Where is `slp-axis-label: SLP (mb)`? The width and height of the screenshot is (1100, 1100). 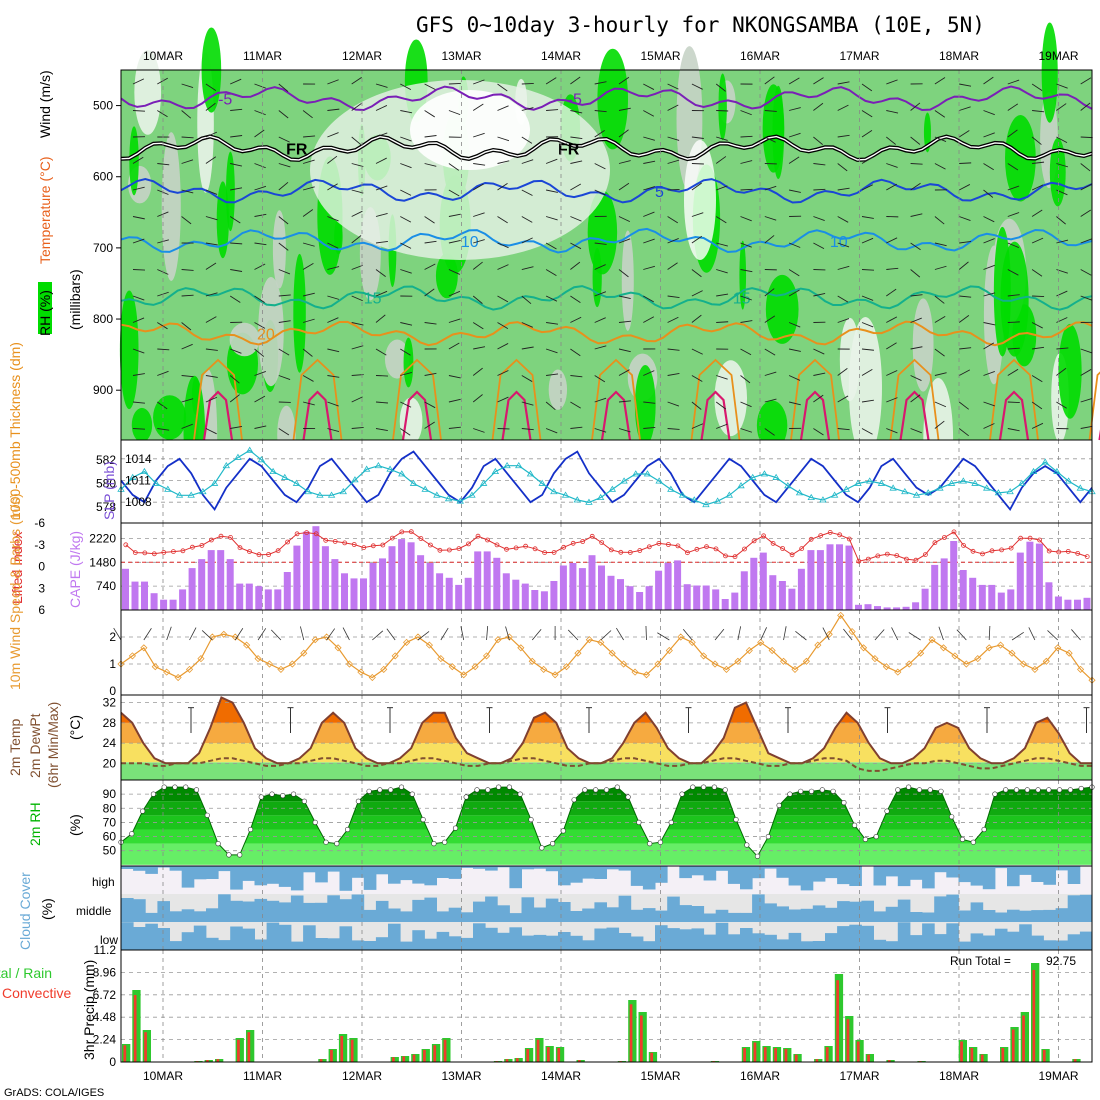
slp-axis-label: SLP (mb) is located at coordinates (109, 490).